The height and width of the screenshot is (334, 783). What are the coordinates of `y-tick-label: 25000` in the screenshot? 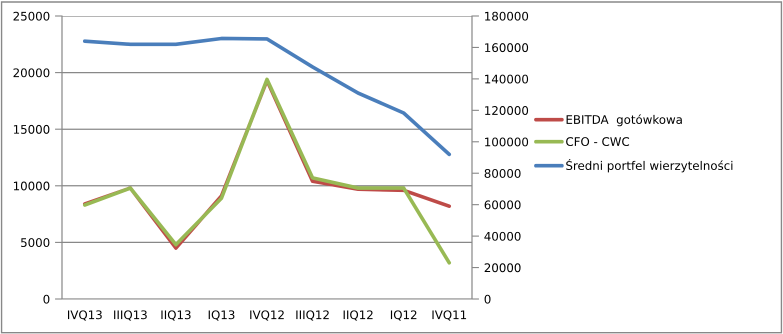 It's located at (32, 16).